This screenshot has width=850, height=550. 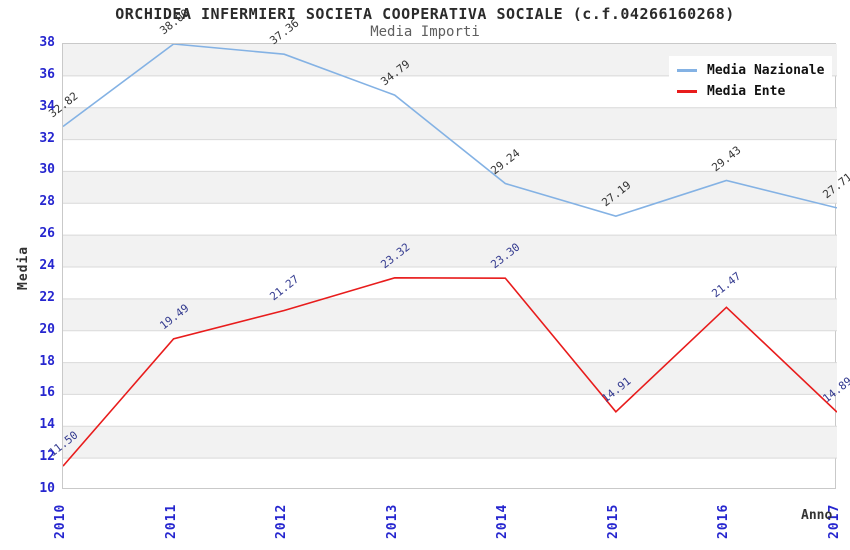 I want to click on y-tick-label: 16, so click(x=47, y=393).